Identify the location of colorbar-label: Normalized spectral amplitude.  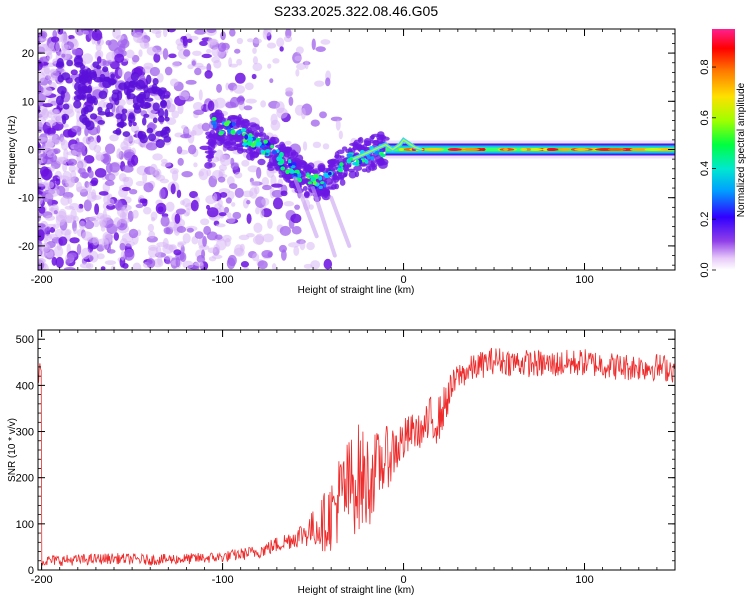
(741, 149).